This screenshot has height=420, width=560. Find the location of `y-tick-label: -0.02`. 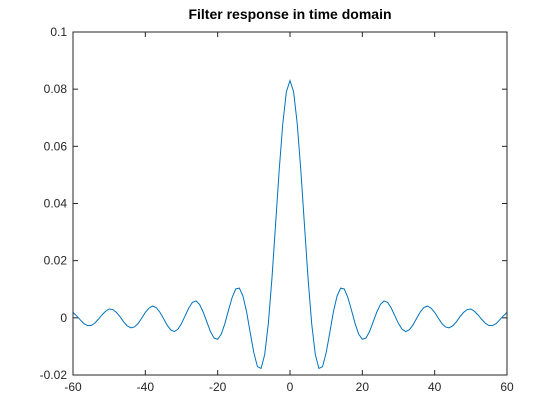

y-tick-label: -0.02 is located at coordinates (54, 375).